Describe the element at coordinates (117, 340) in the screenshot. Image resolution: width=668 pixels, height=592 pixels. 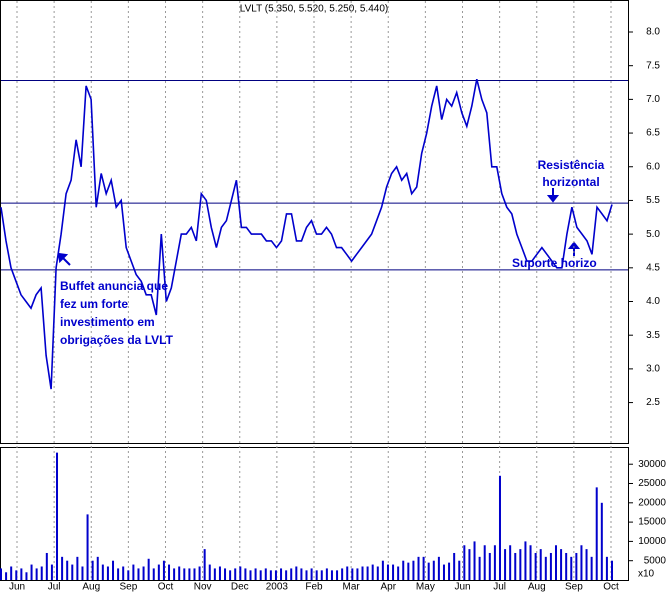
I see `annotation: obrigações da LVLT` at that location.